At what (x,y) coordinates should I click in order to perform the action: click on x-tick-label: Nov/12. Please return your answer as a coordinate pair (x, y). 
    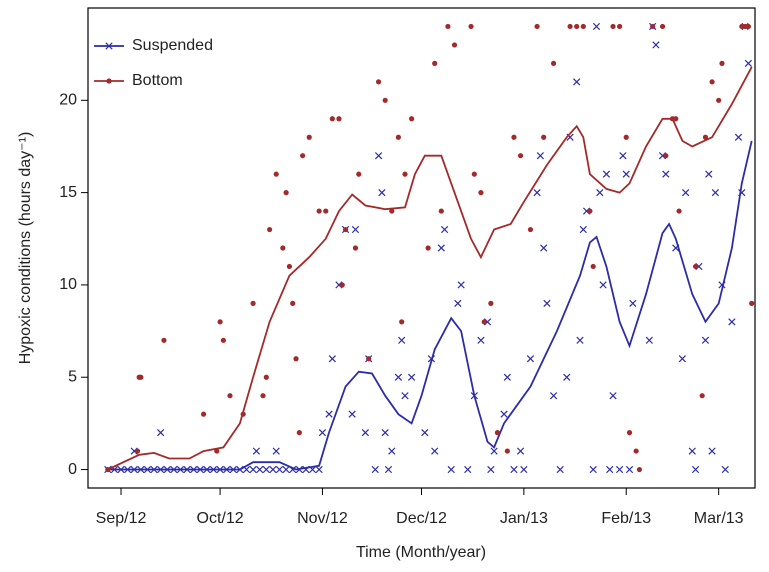
    Looking at the image, I should click on (322, 518).